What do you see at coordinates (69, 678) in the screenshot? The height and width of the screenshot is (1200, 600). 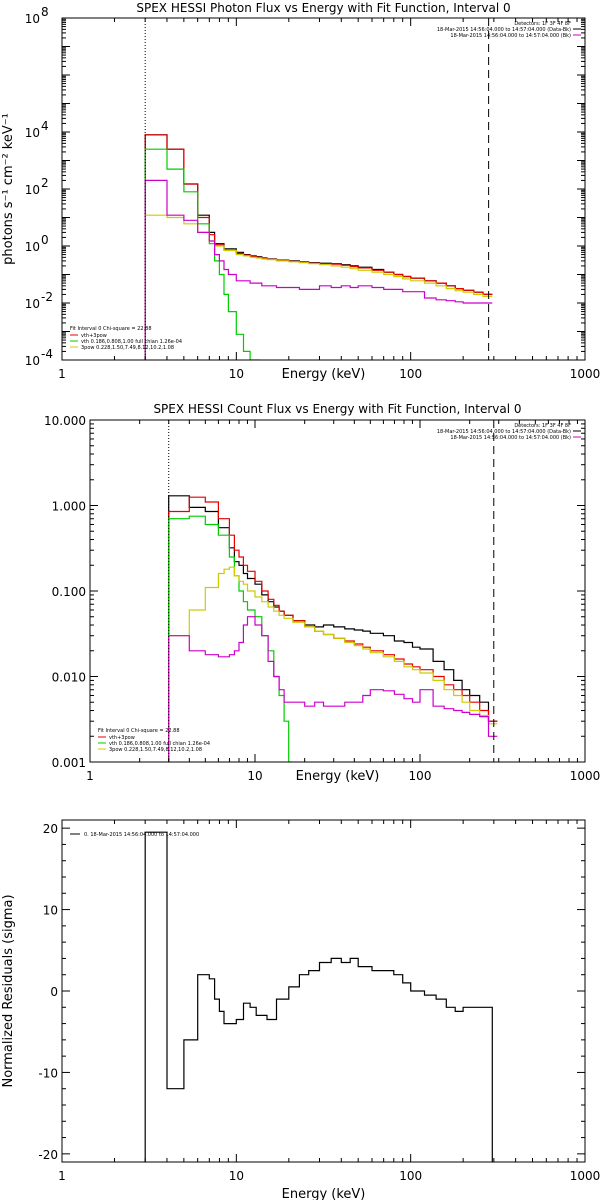 I see `y-tick-label: 0.010` at bounding box center [69, 678].